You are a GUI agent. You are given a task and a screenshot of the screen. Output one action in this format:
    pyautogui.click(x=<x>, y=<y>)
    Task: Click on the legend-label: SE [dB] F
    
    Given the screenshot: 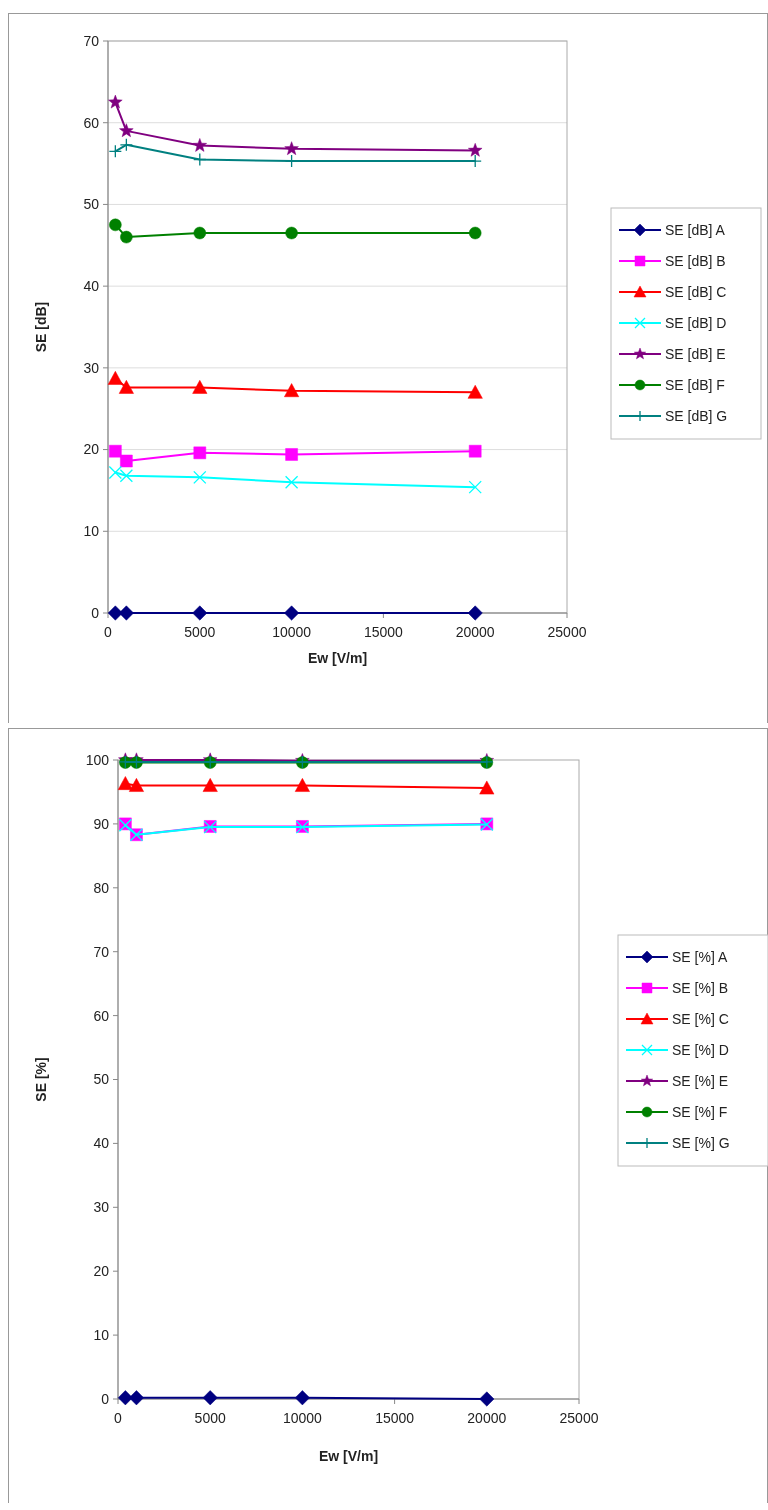 What is the action you would take?
    pyautogui.click(x=695, y=384)
    